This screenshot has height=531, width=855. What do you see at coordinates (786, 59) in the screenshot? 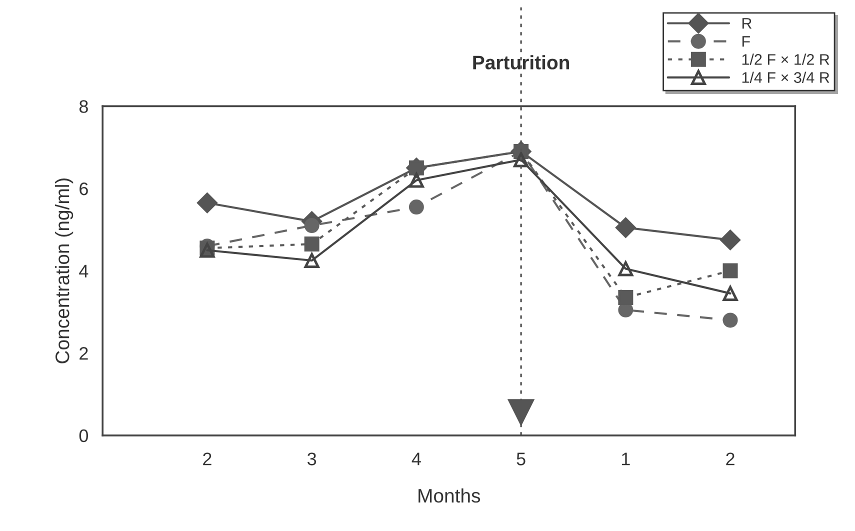
I see `legend-label: 1/2 F × 1/2 R` at bounding box center [786, 59].